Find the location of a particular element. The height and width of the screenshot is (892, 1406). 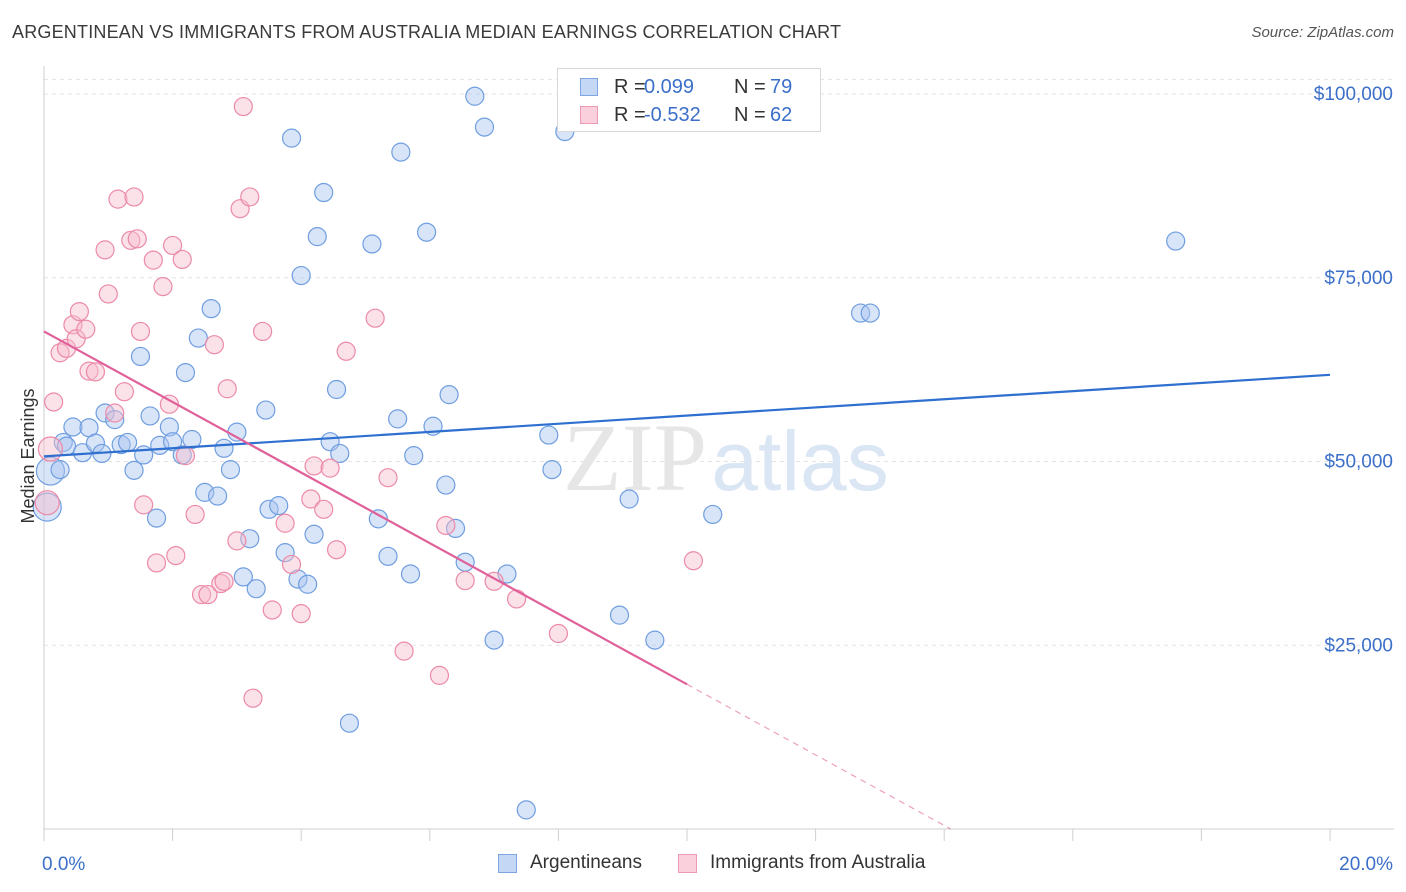

trendline-argentineans is located at coordinates (687, 415).